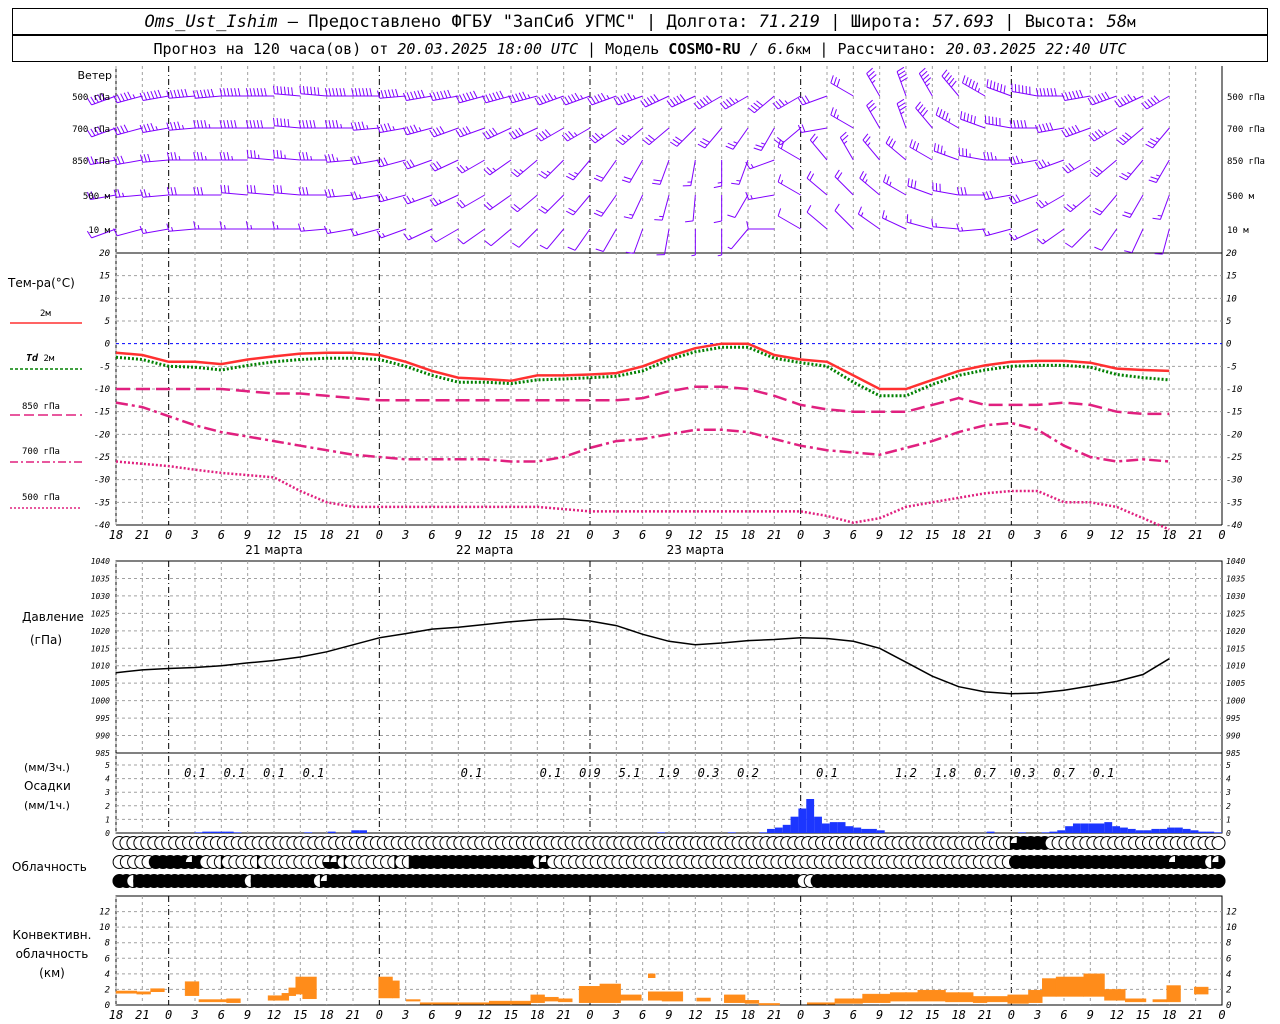 The image size is (1280, 1024). Describe the element at coordinates (642, 495) in the screenshot. I see `temp-series-line` at that location.